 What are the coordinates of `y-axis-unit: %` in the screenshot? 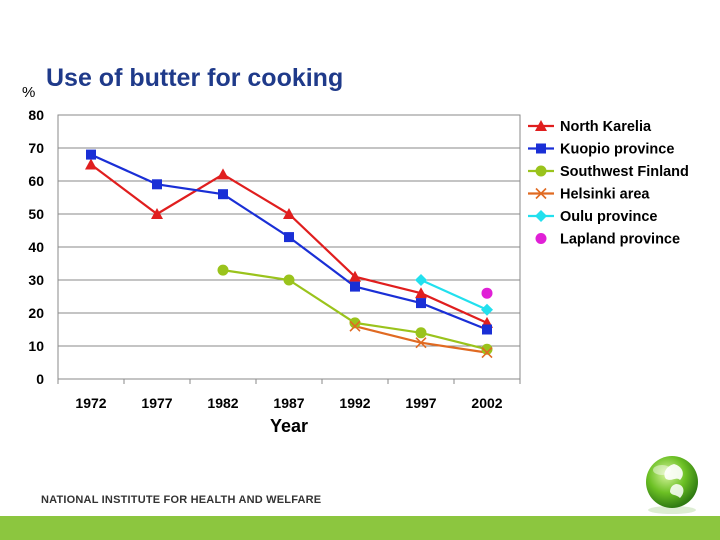 It's located at (29, 92).